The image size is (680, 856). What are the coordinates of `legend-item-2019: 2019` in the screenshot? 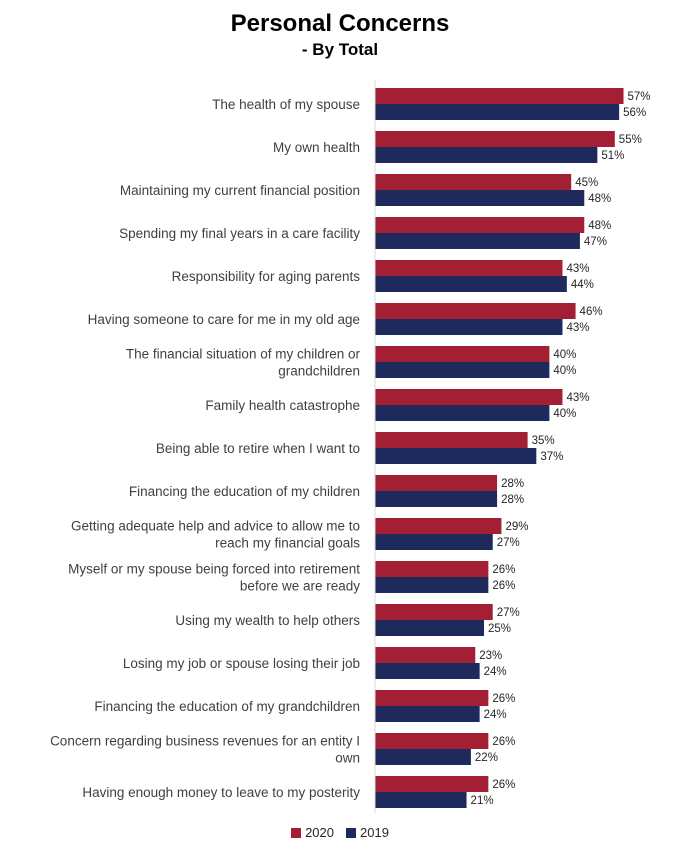 It's located at (367, 832).